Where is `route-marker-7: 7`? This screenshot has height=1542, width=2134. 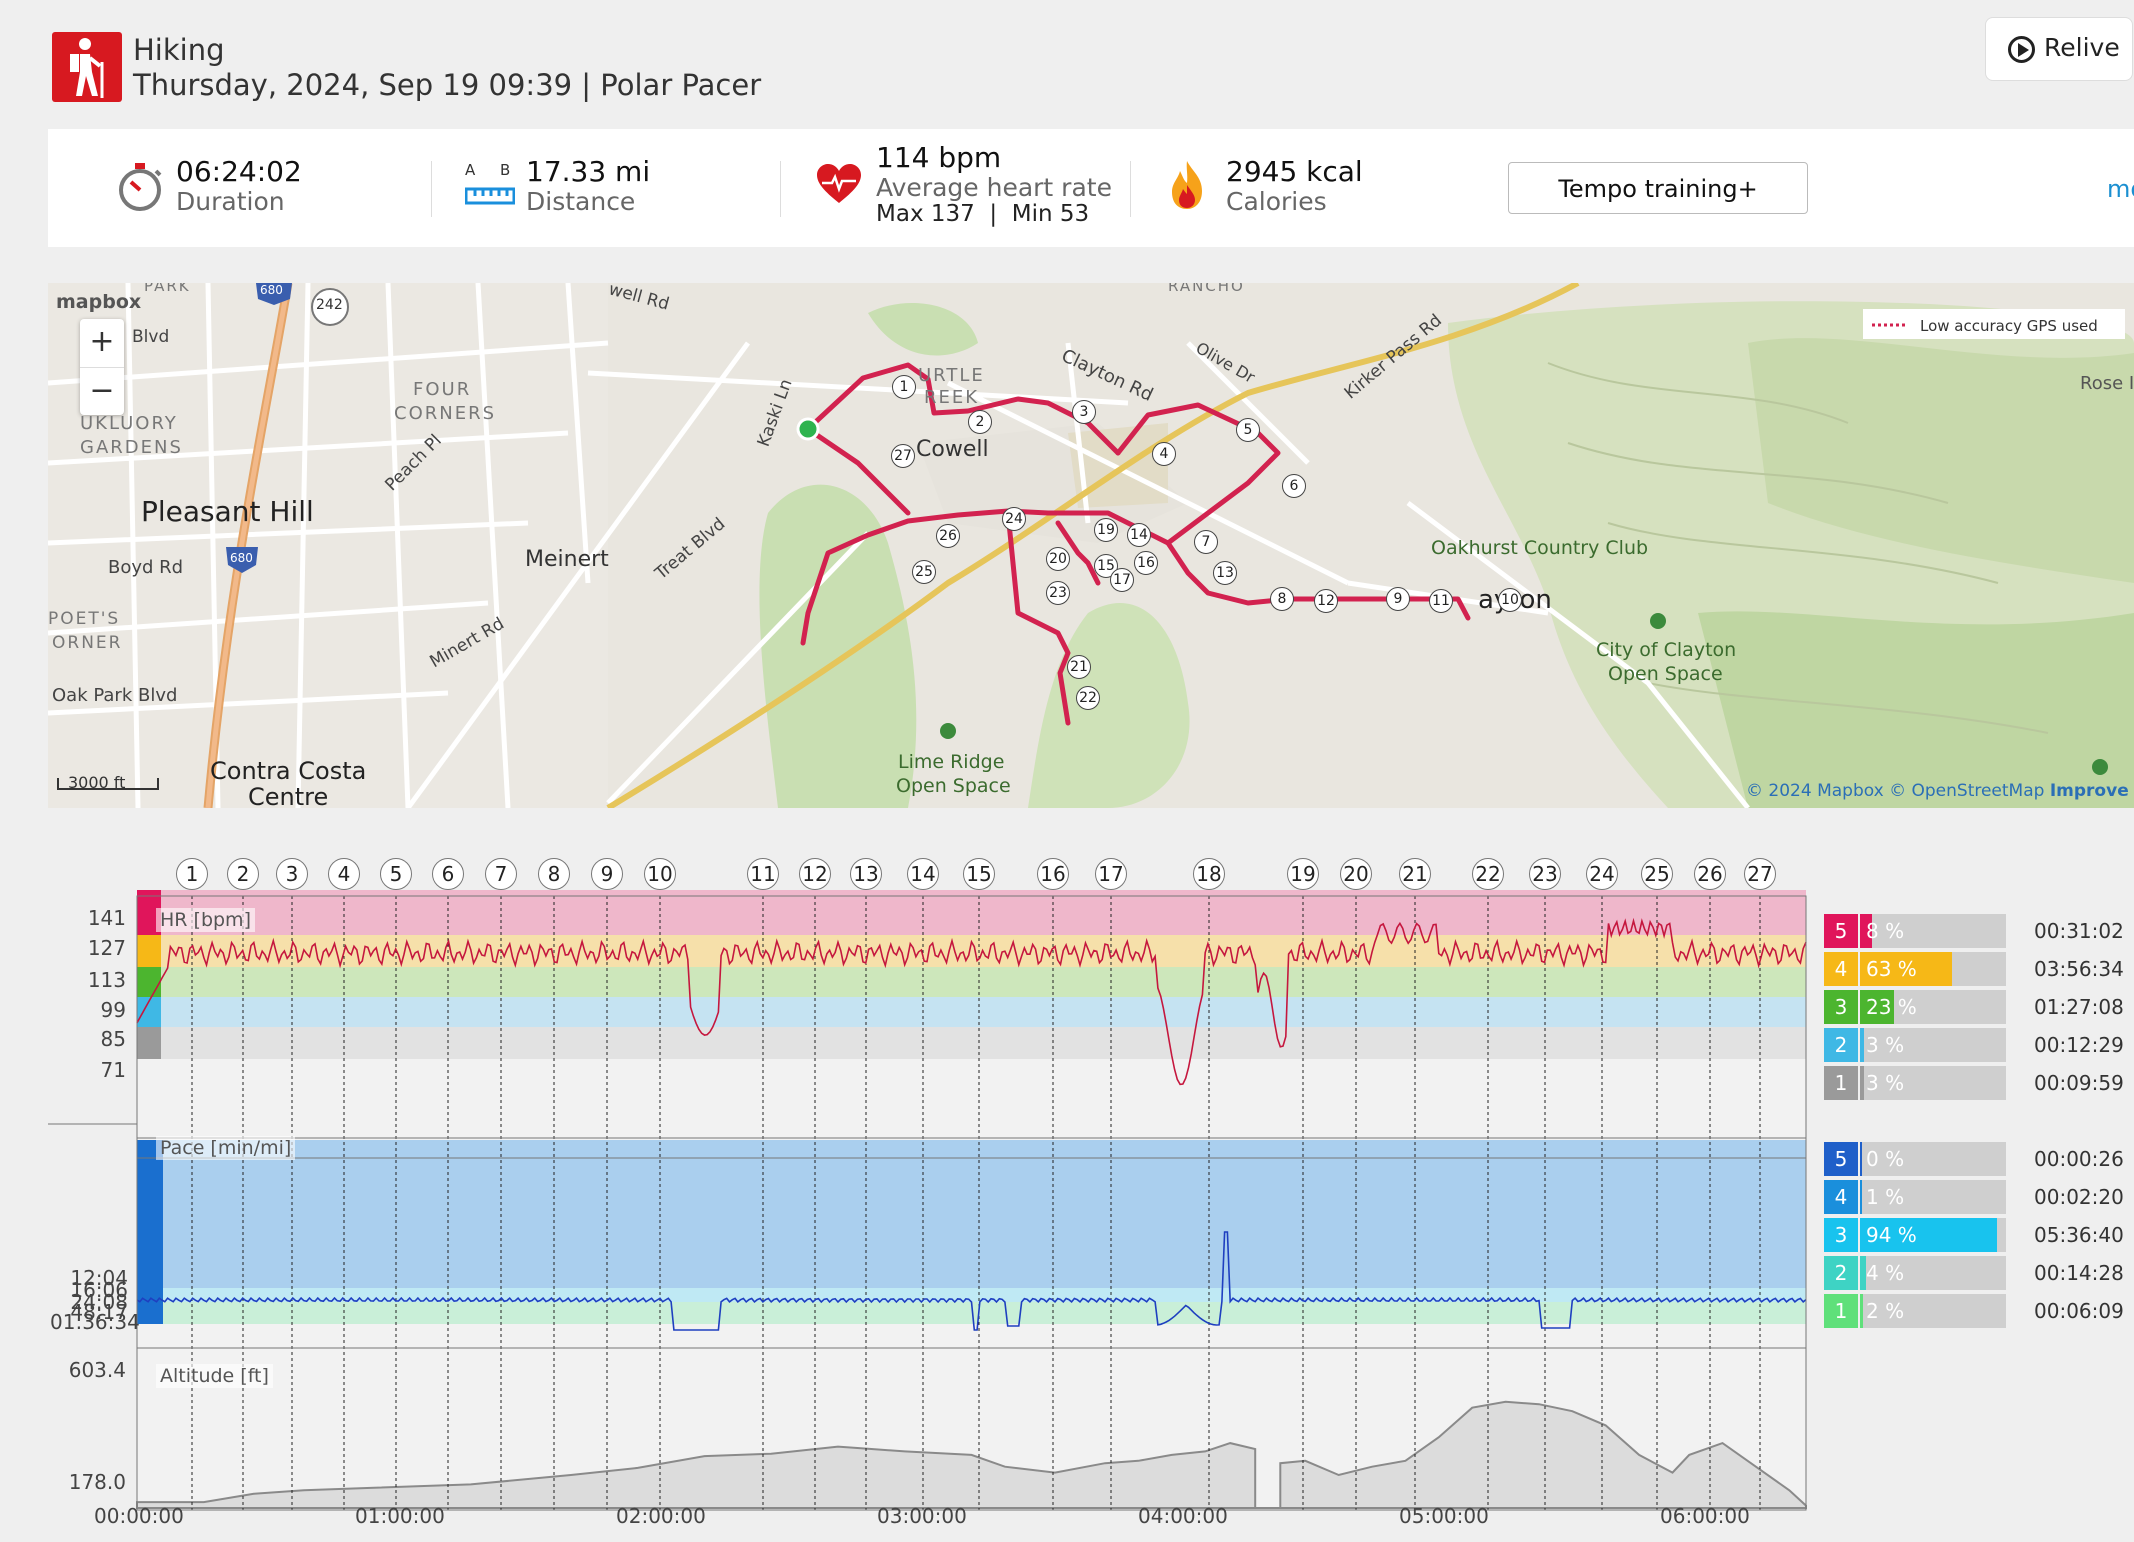 route-marker-7: 7 is located at coordinates (1206, 542).